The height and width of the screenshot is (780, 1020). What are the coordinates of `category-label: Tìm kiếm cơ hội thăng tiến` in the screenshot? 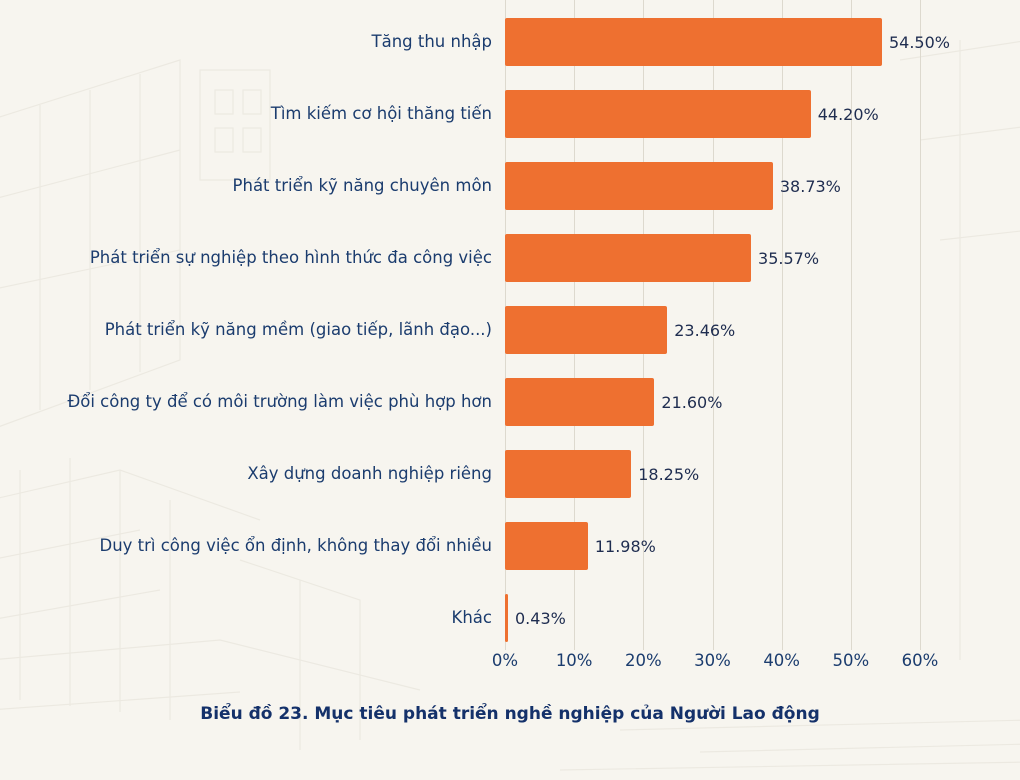 It's located at (381, 113).